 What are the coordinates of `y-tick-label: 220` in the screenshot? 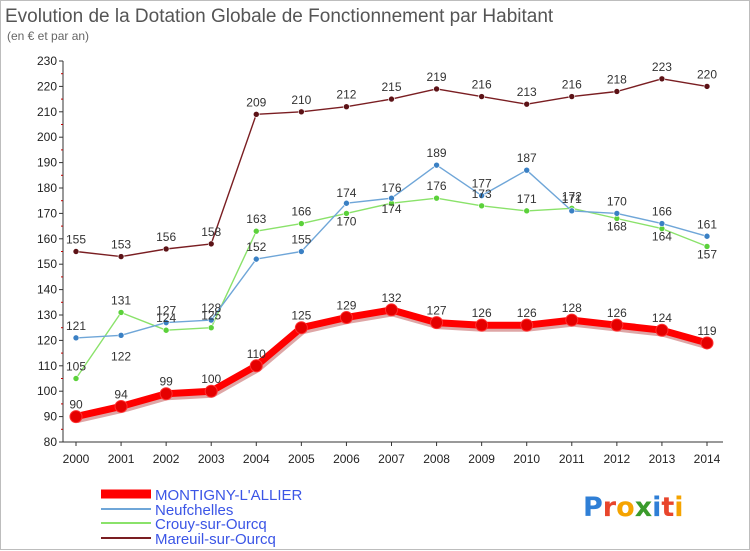 It's located at (47, 86).